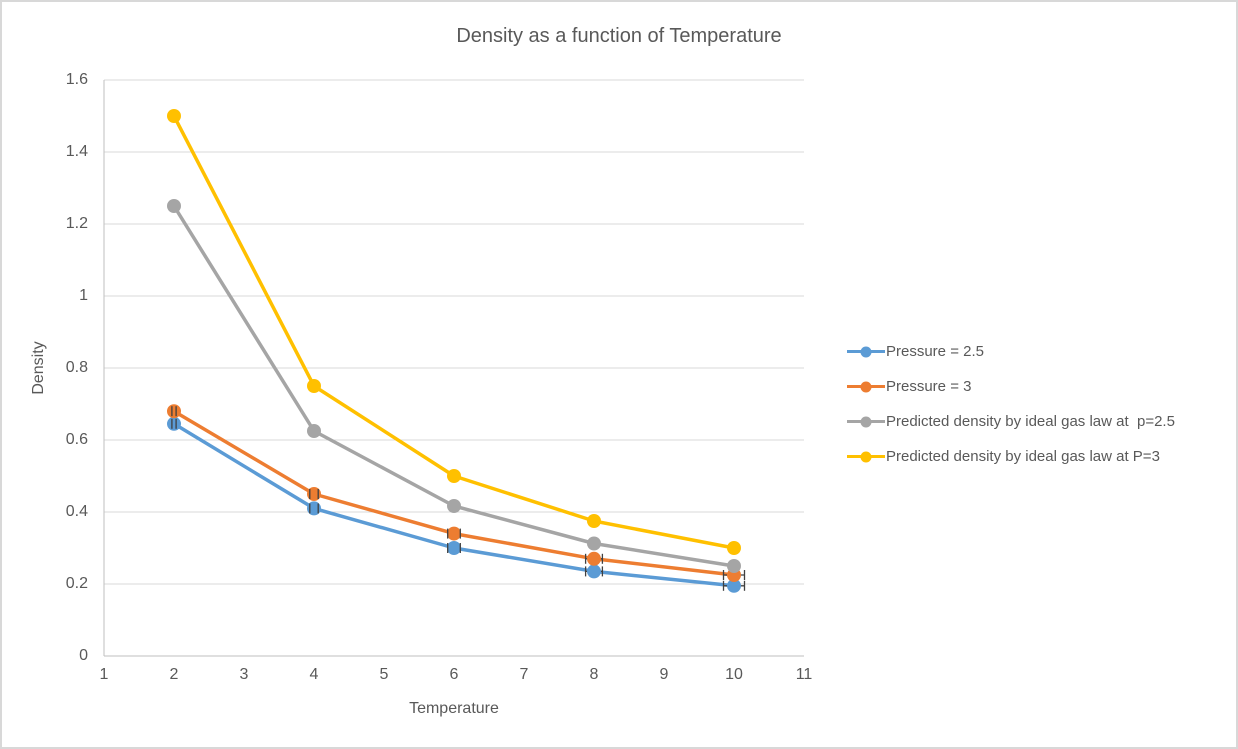 This screenshot has height=749, width=1238. What do you see at coordinates (594, 674) in the screenshot?
I see `x-tick-label: 8` at bounding box center [594, 674].